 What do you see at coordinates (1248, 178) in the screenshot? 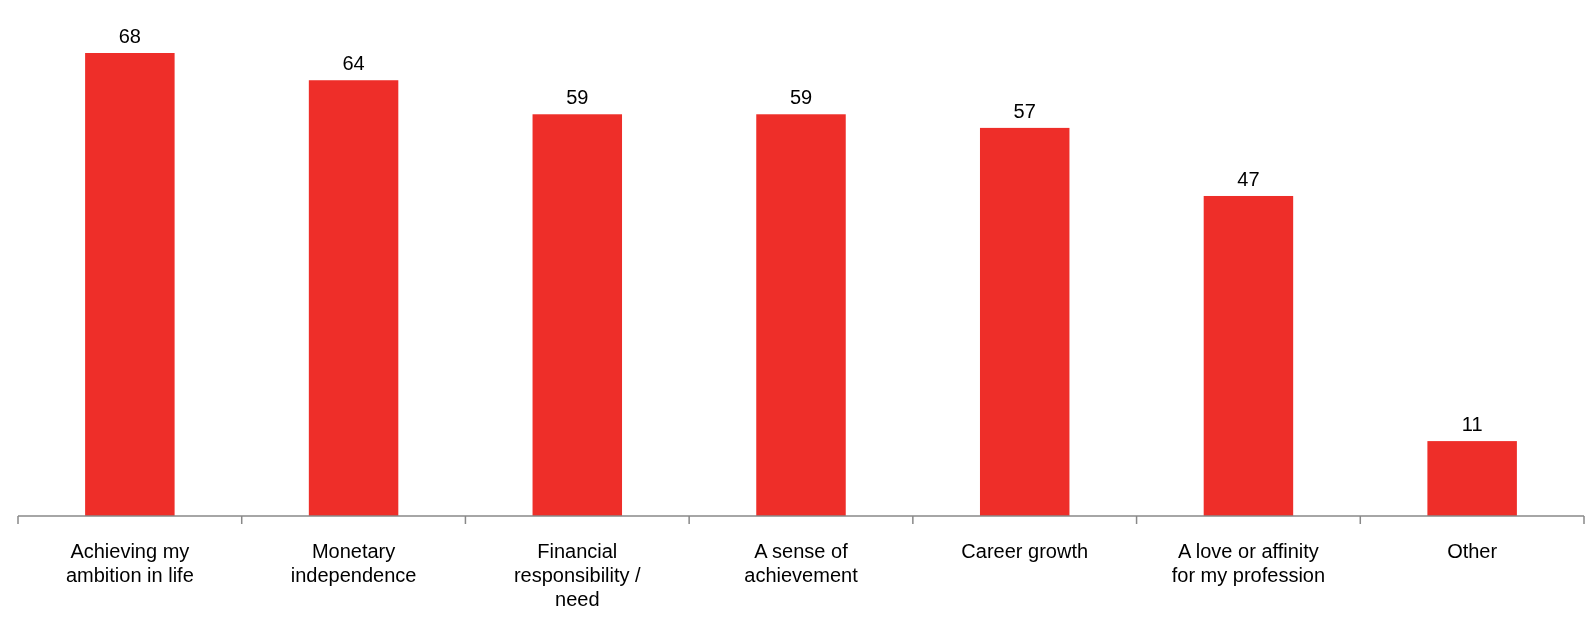
I see `data-label: 47` at bounding box center [1248, 178].